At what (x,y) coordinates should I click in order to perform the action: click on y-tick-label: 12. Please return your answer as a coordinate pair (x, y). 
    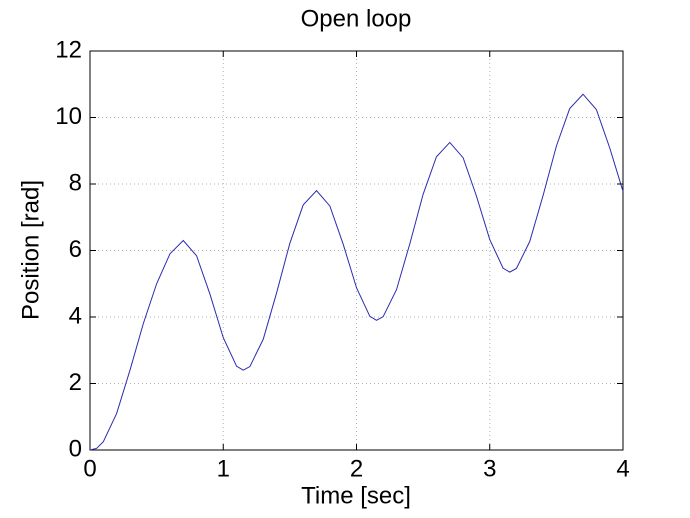
    Looking at the image, I should click on (68, 49).